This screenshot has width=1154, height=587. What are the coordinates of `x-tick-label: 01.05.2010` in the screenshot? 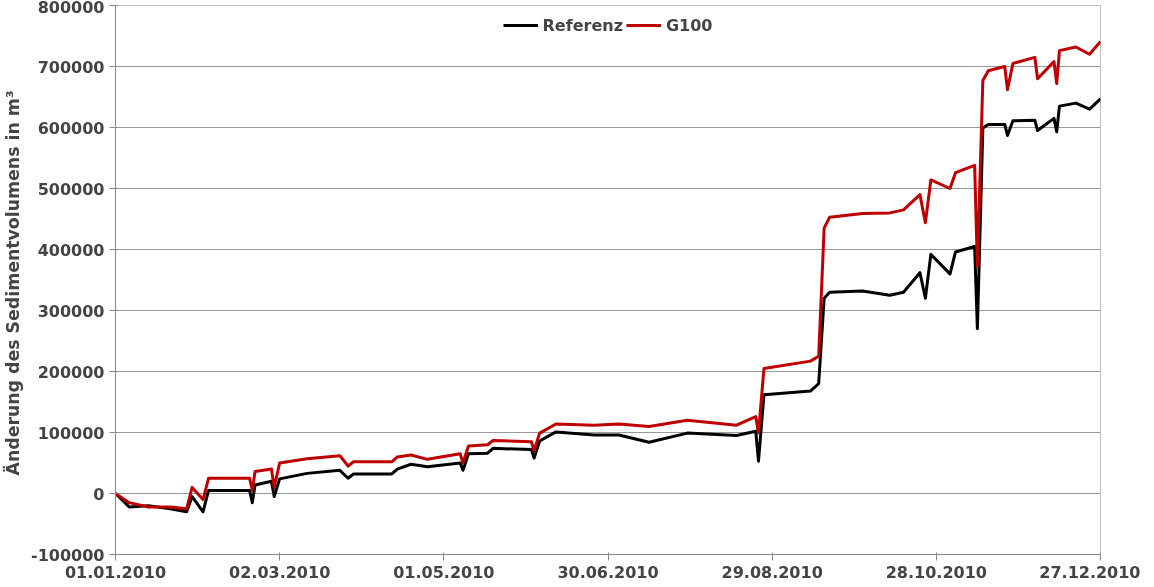 It's located at (444, 572).